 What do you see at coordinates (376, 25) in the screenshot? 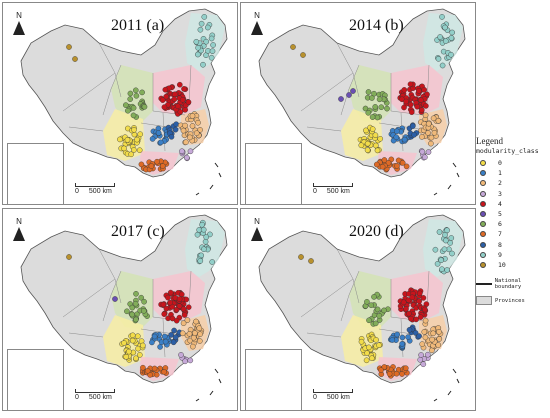
I see `panel-title: 2014 (b)` at bounding box center [376, 25].